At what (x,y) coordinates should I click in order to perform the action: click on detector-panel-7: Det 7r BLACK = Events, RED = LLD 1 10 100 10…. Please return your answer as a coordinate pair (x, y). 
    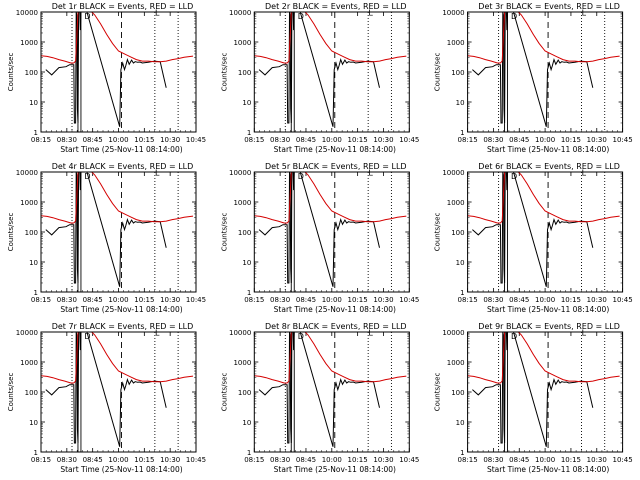
    Looking at the image, I should click on (106, 398).